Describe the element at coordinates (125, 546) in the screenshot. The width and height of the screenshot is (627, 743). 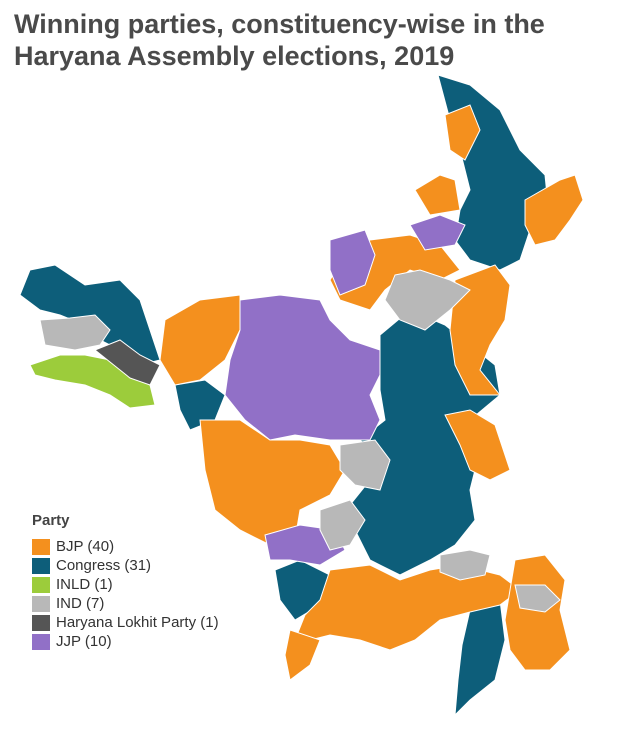
I see `legend-item-bjp: BJP (40)` at that location.